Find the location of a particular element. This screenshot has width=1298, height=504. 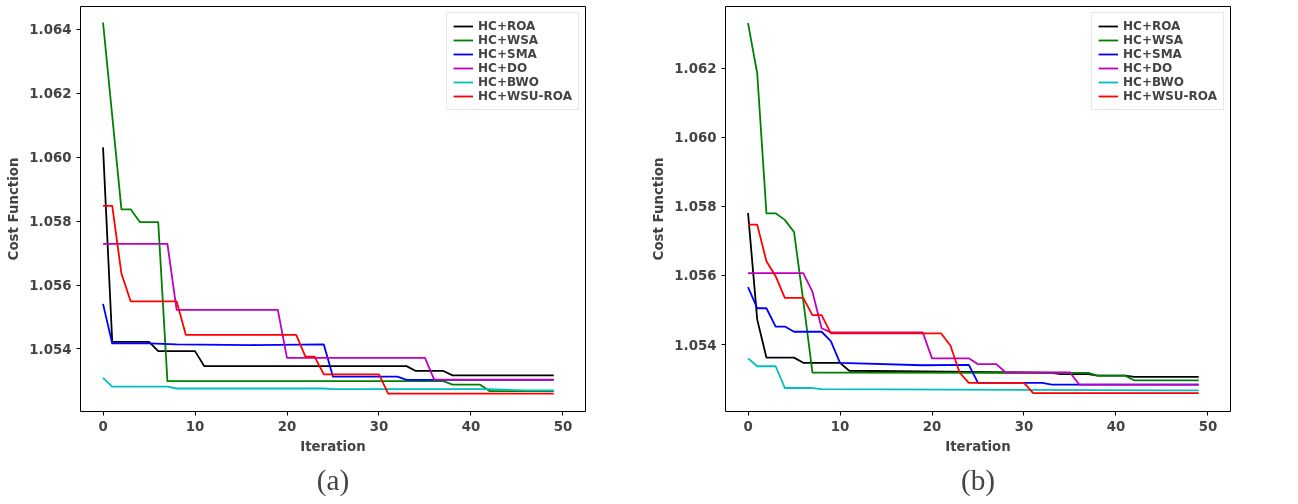

text: (a) is located at coordinates (333, 480).